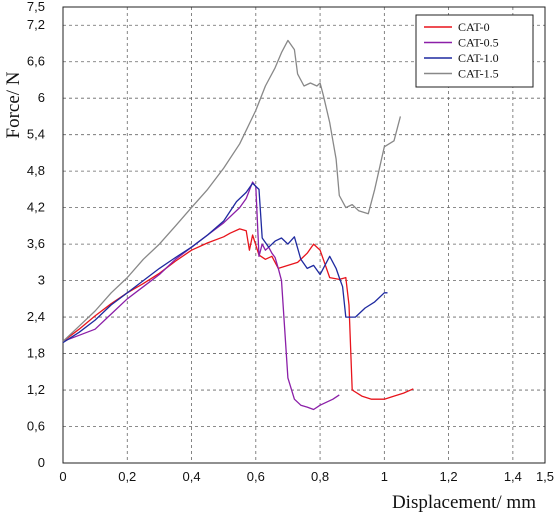 This screenshot has height=520, width=557. I want to click on y-tick-label: 4,2, so click(36, 207).